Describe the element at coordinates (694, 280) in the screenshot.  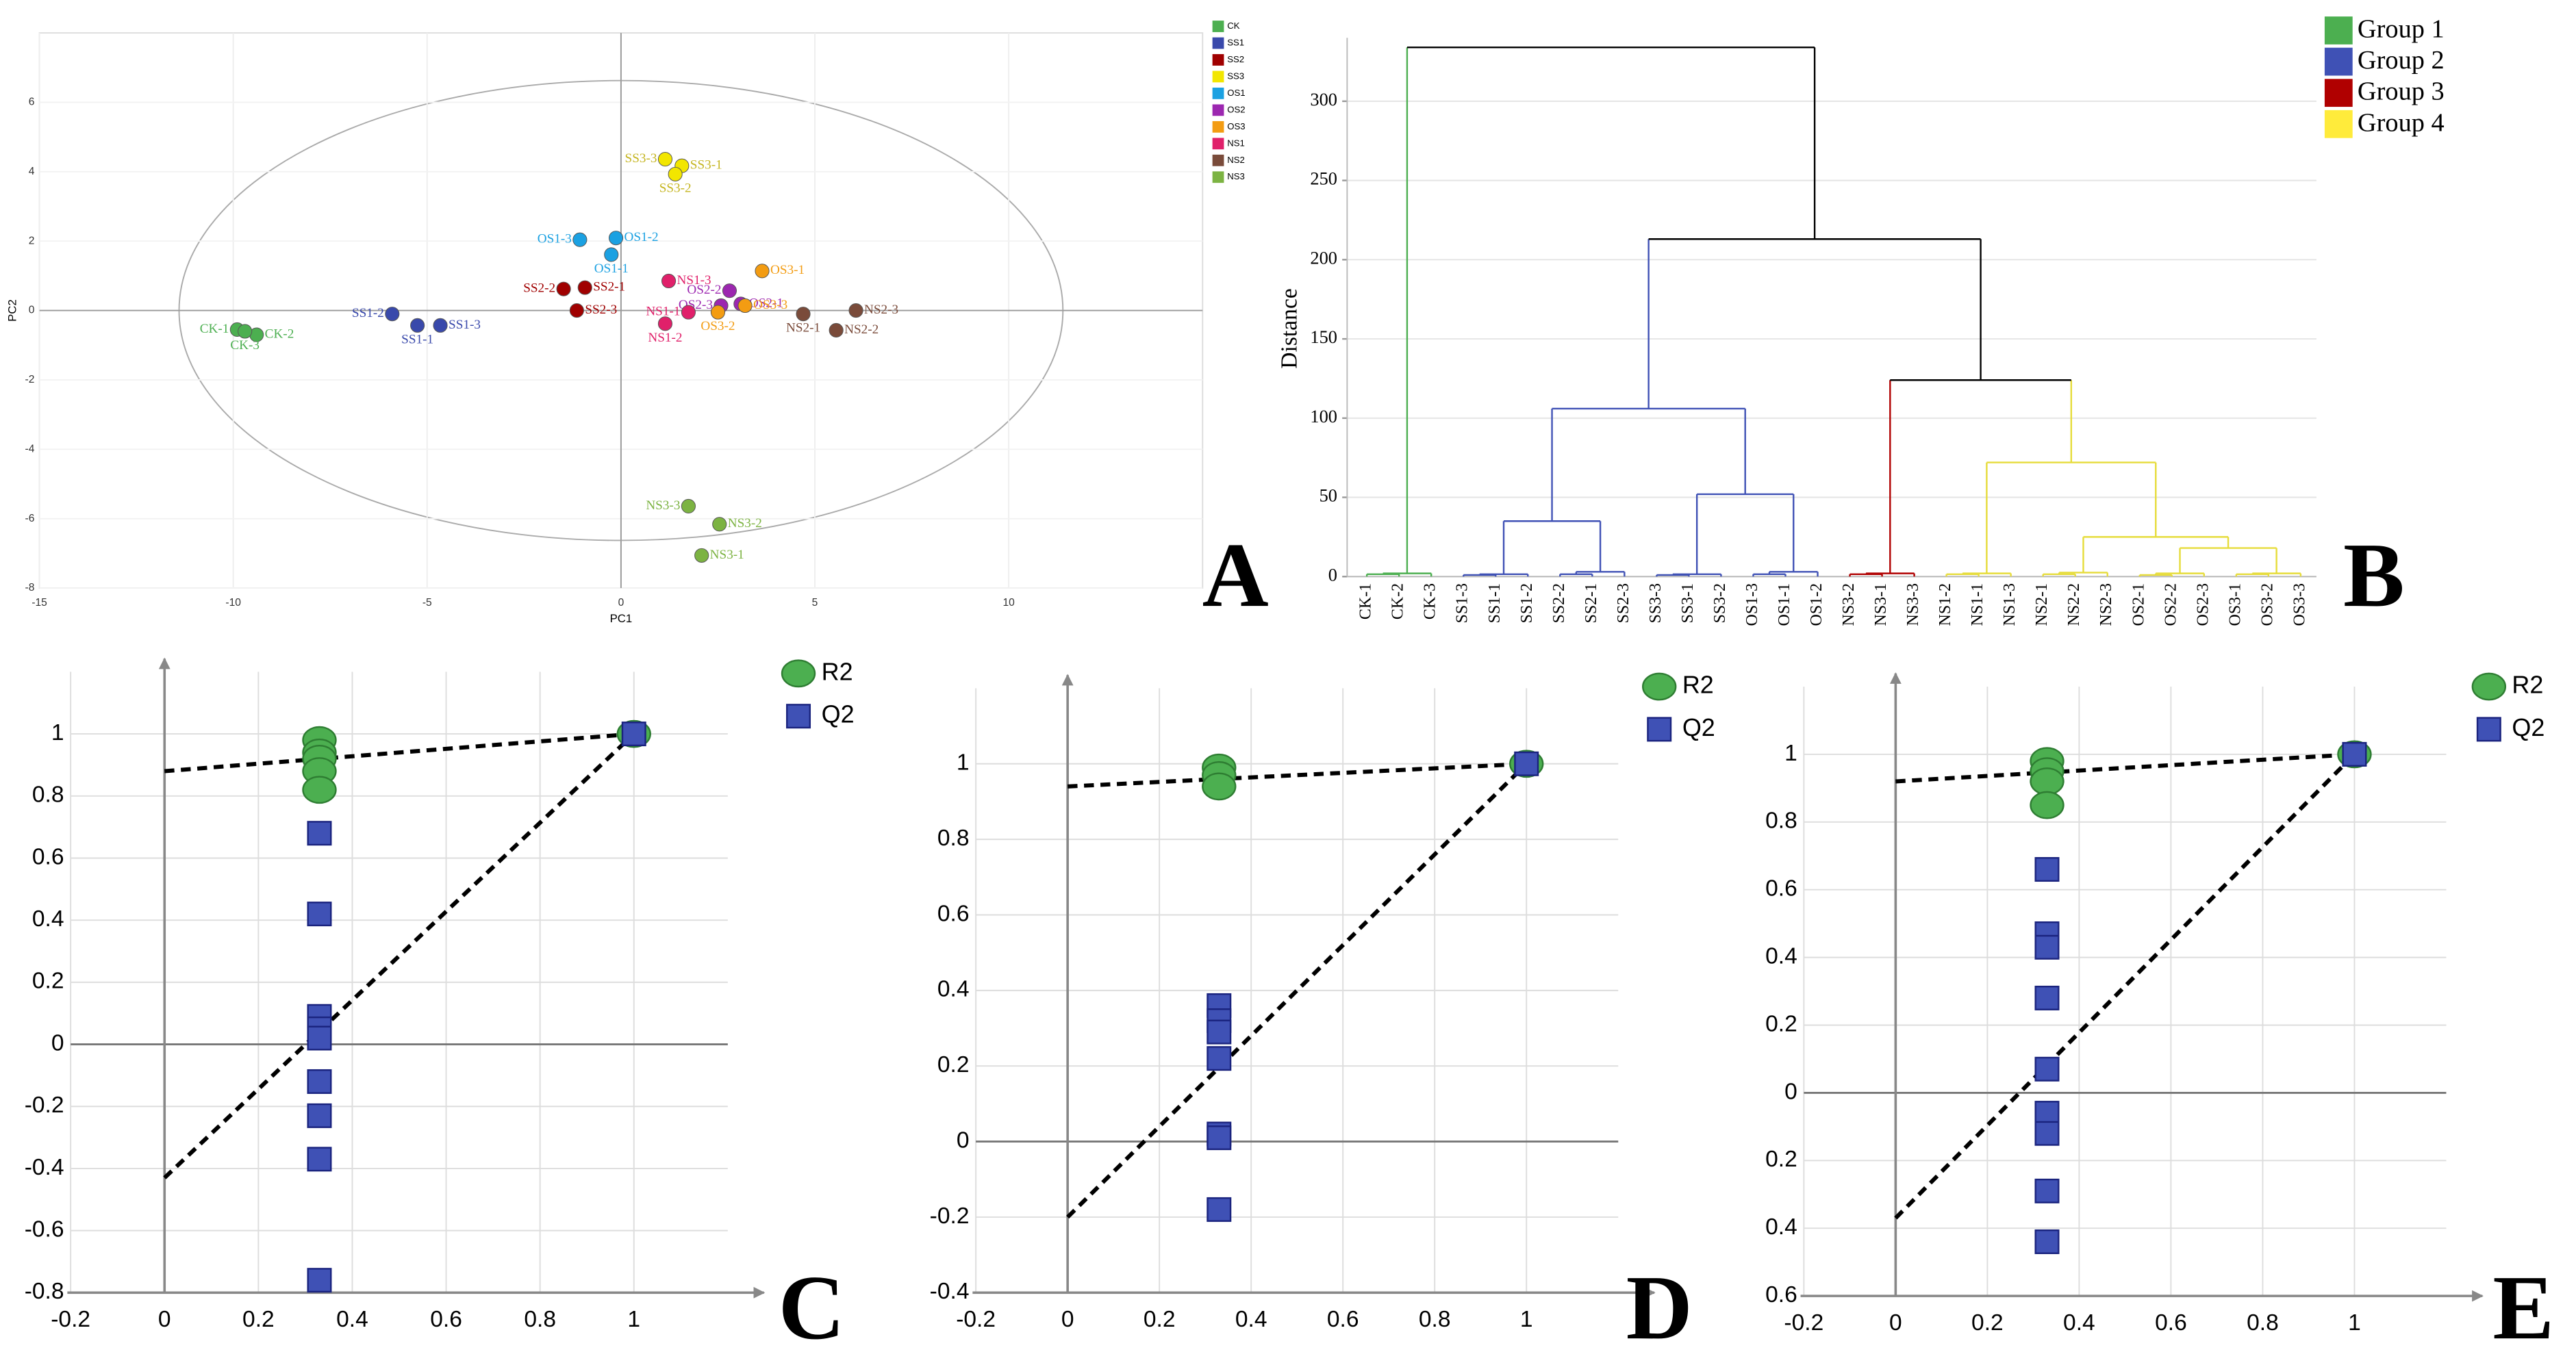
I see `point-label: NS1-3` at that location.